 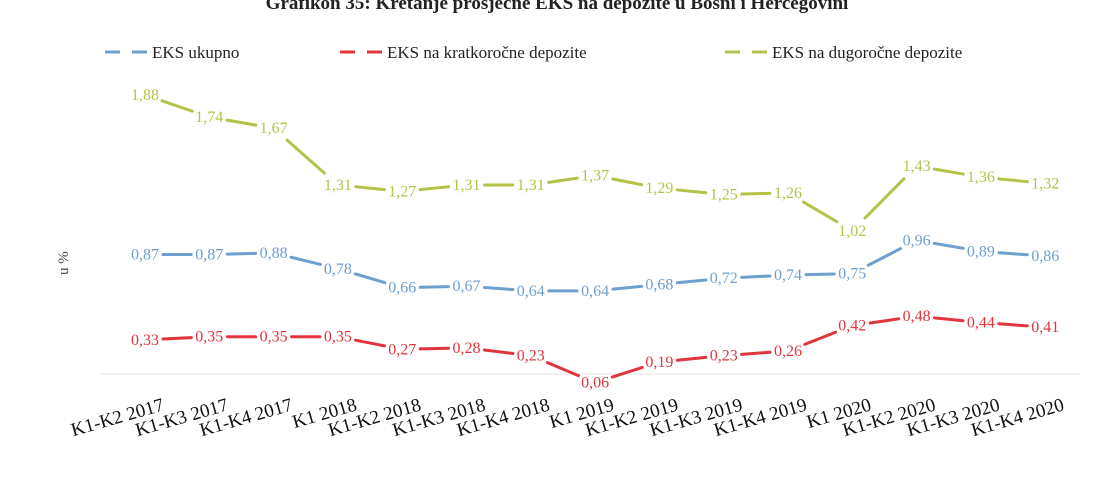 I want to click on series-2-label-0: 1,88, so click(x=145, y=95).